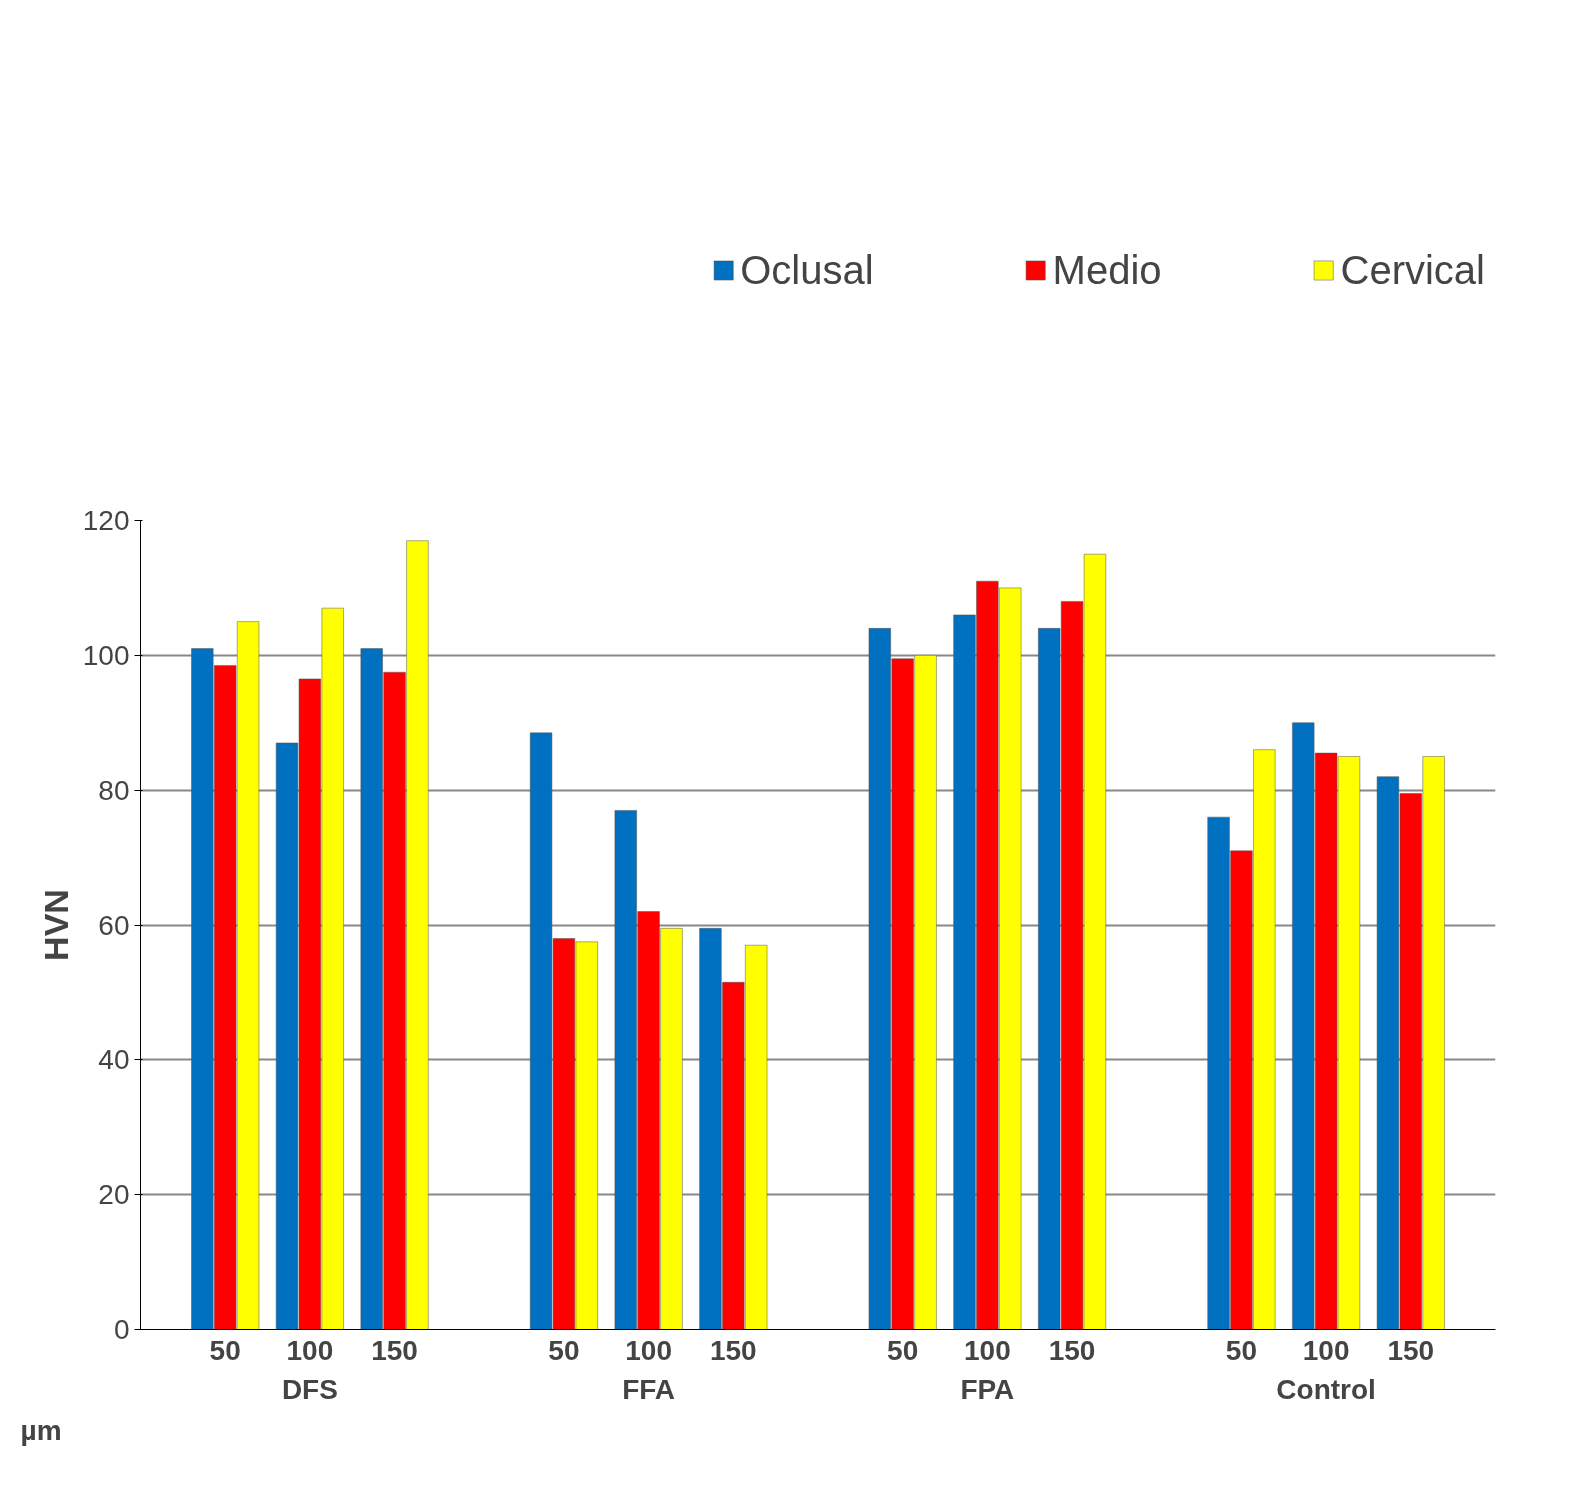  Describe the element at coordinates (106, 655) in the screenshot. I see `y-tick-label: 100` at that location.